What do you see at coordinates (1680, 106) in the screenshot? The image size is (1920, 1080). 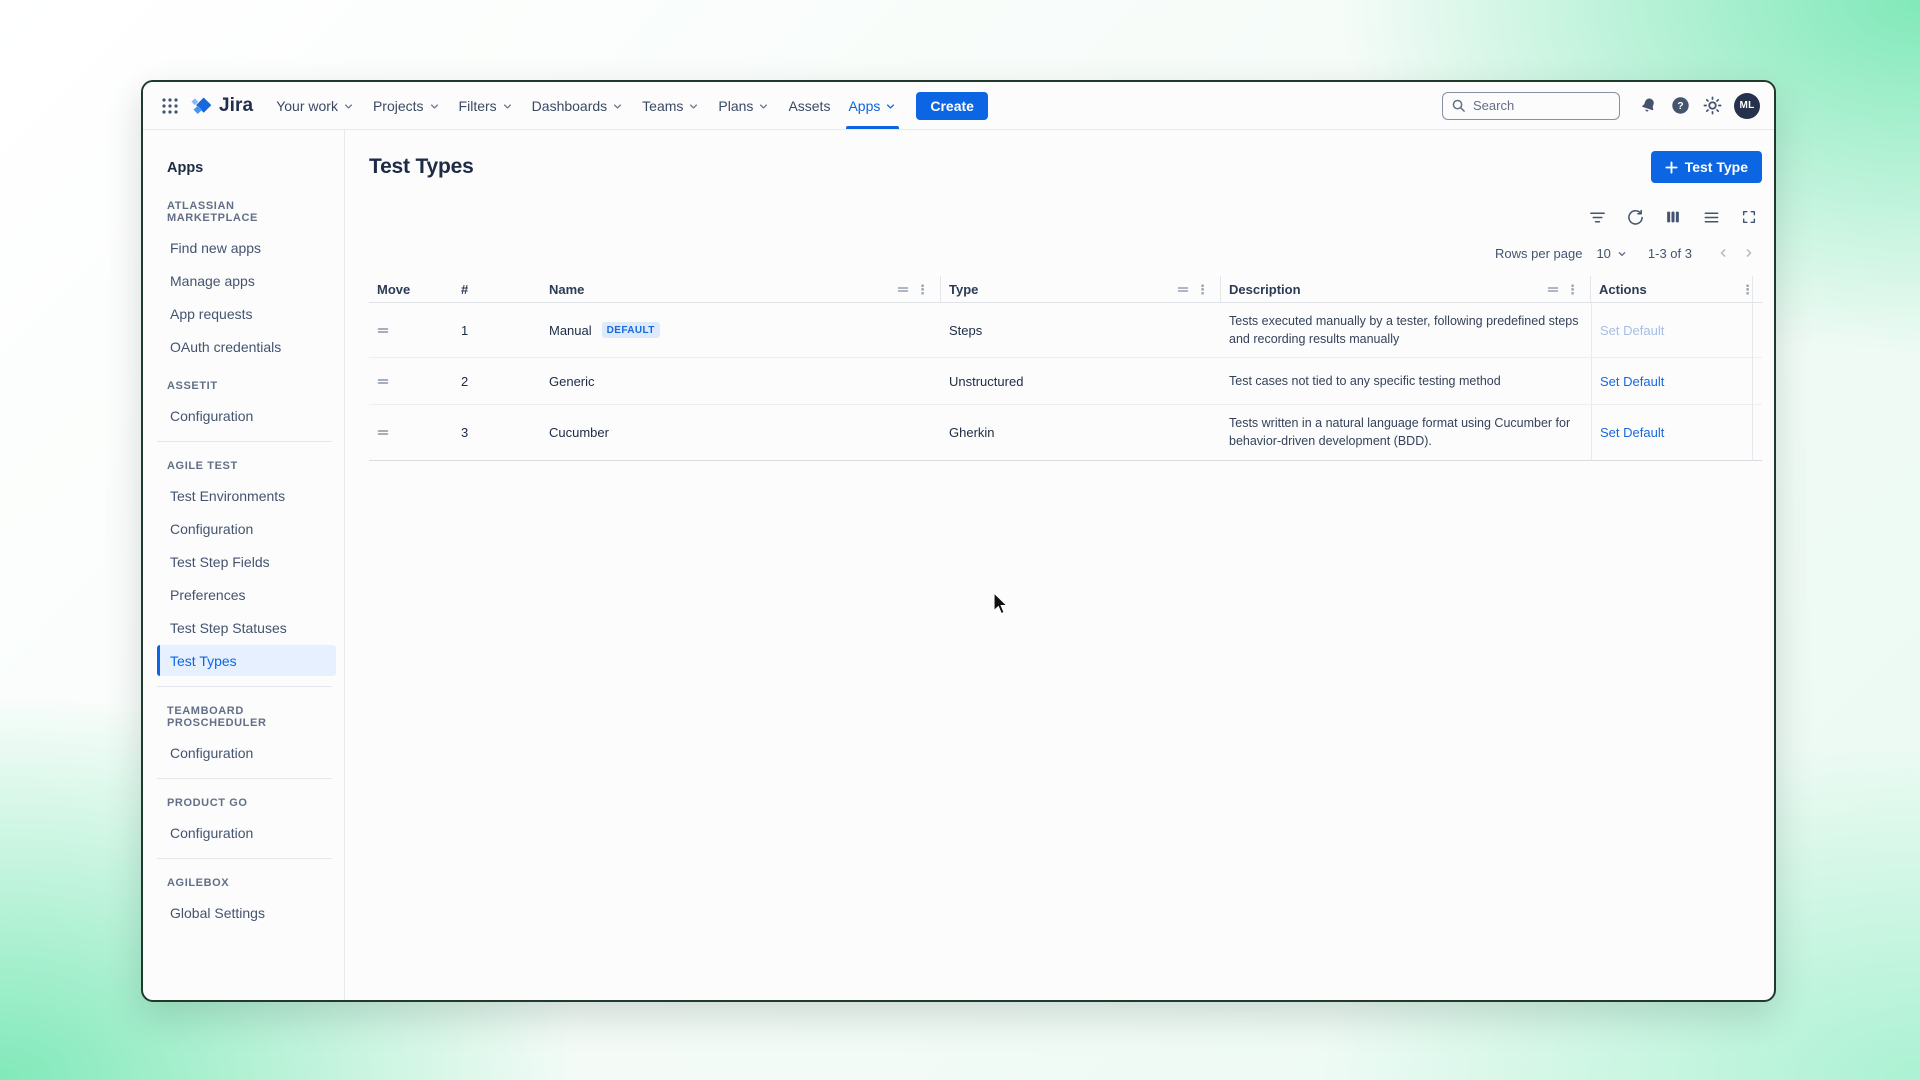 I see `help-icon: ?` at bounding box center [1680, 106].